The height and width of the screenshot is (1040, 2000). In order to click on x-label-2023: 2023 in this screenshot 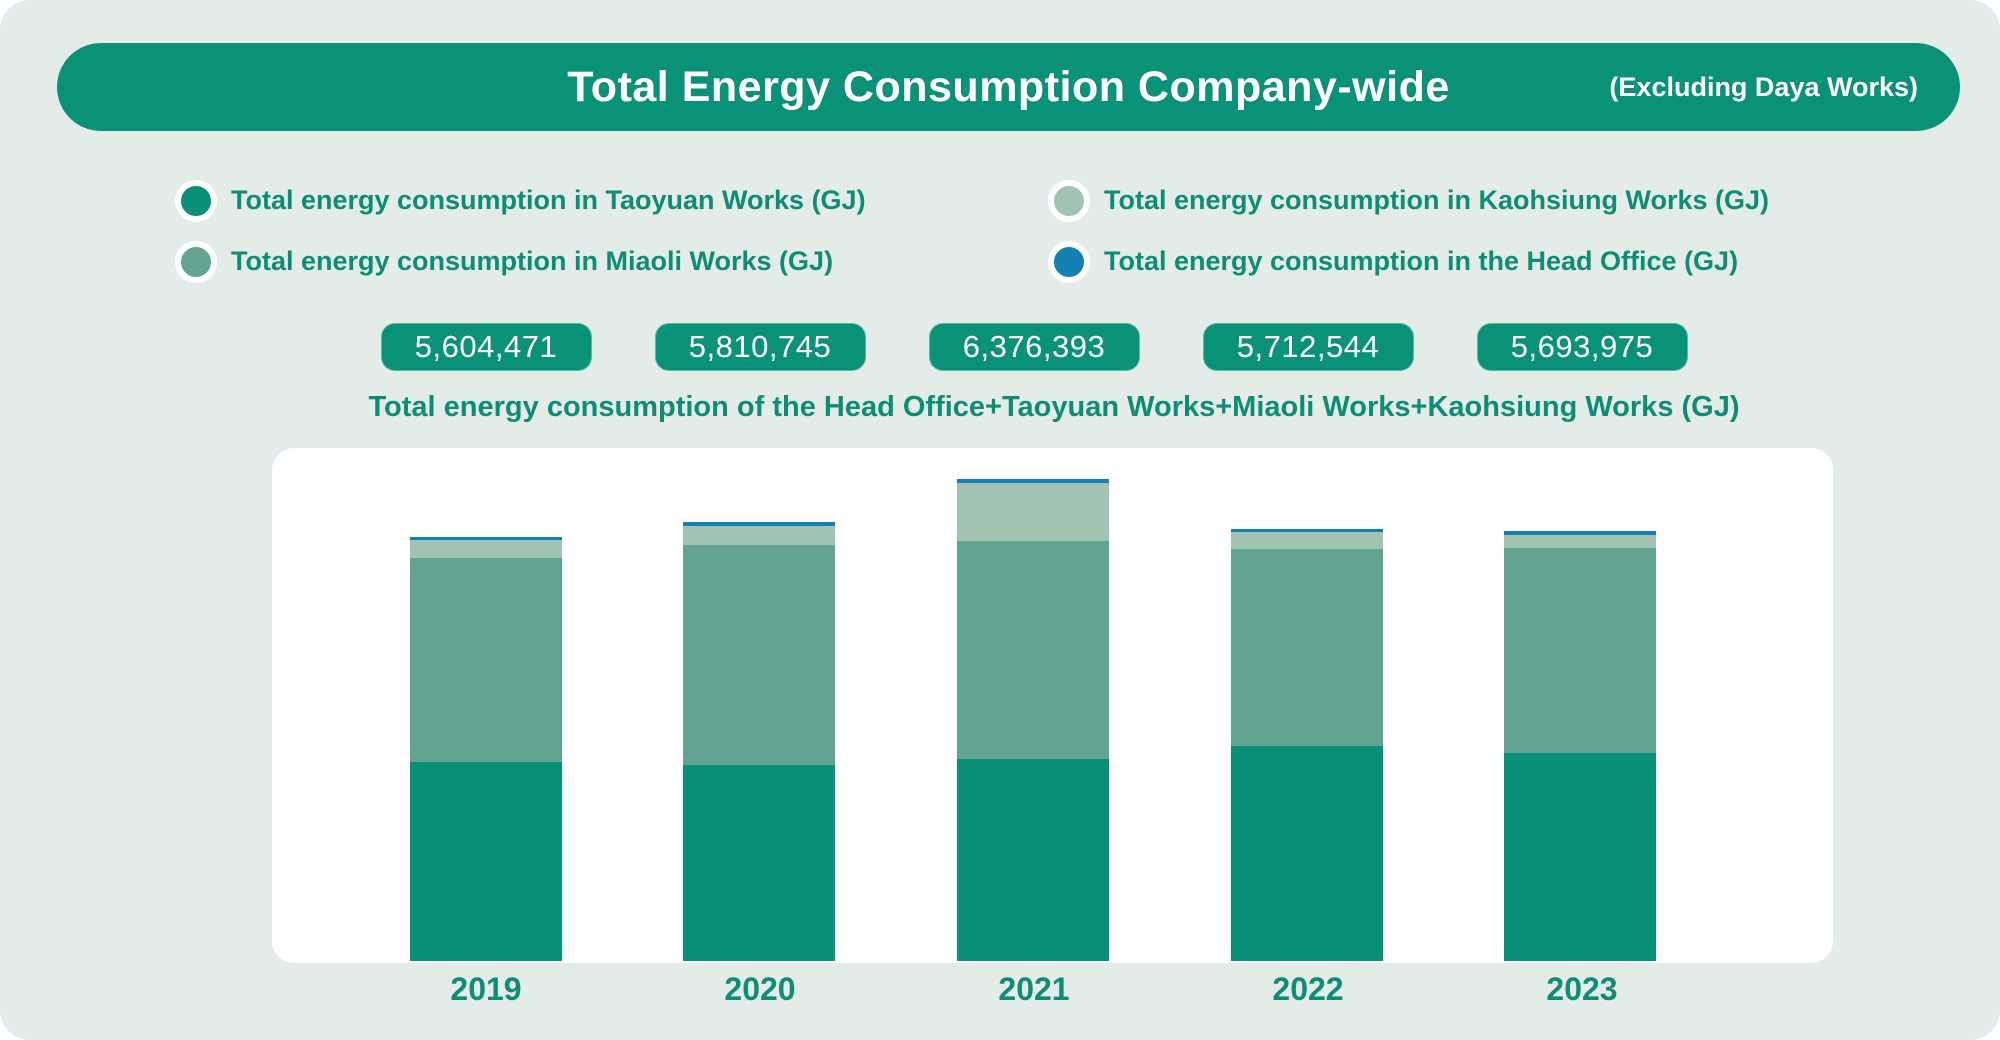, I will do `click(1582, 989)`.